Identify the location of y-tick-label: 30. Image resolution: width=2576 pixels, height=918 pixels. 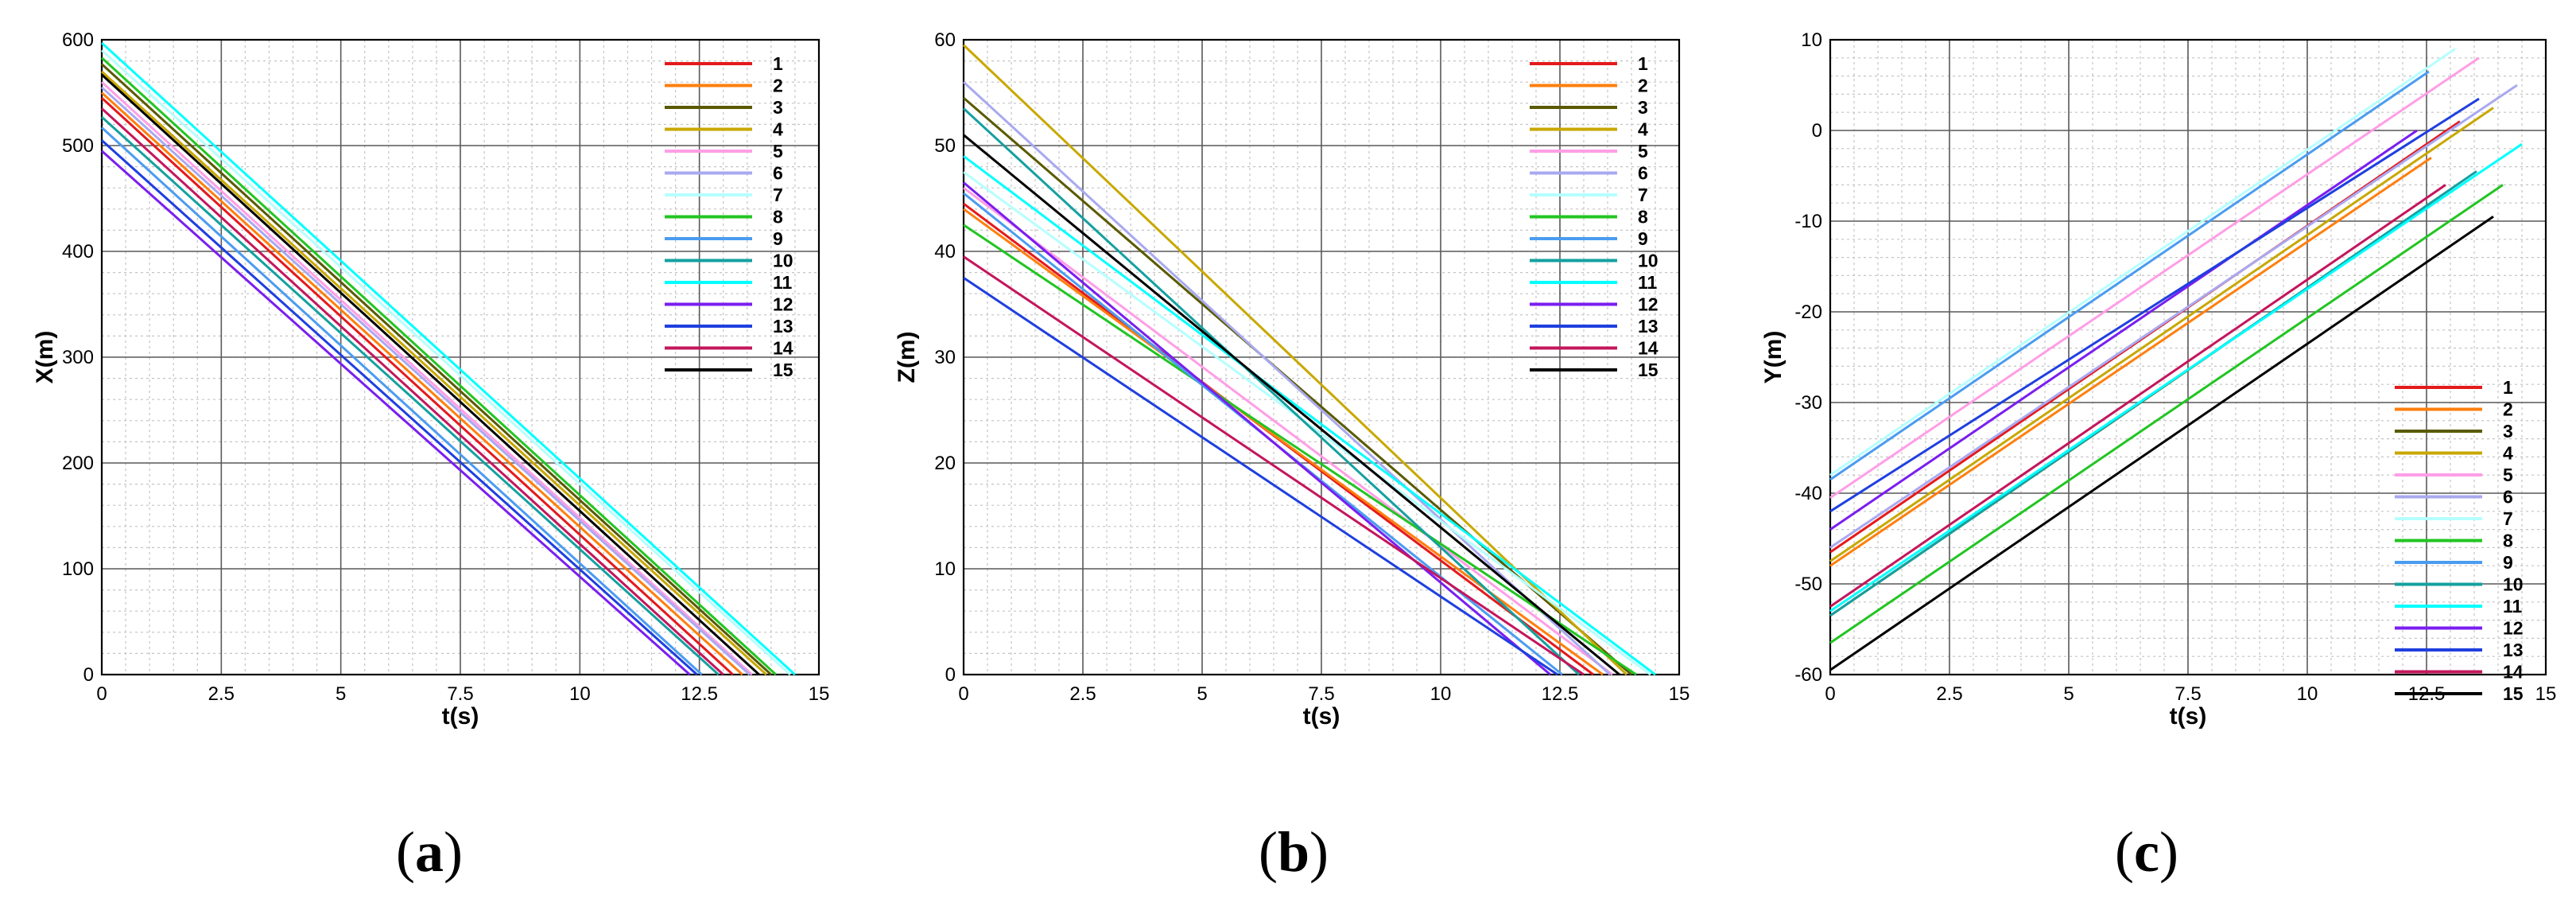
(945, 357).